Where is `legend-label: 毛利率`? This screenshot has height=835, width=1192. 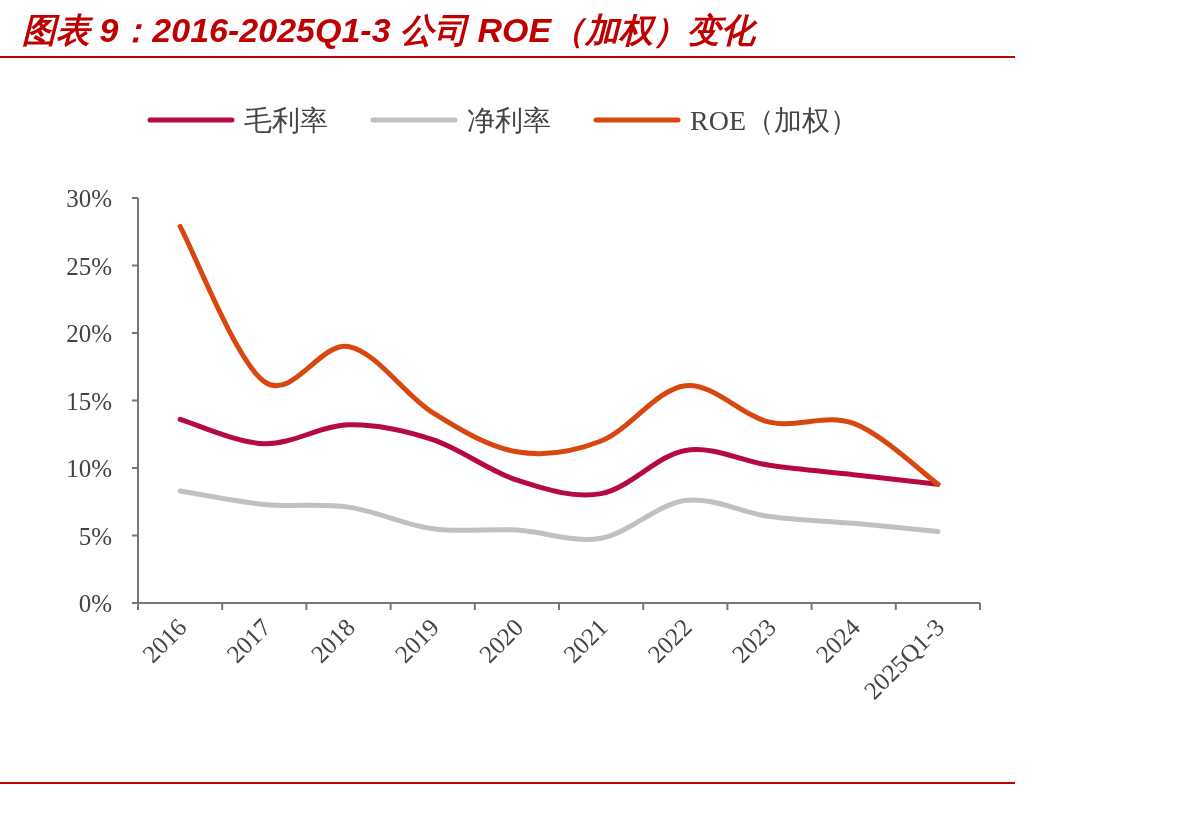
legend-label: 毛利率 is located at coordinates (286, 120).